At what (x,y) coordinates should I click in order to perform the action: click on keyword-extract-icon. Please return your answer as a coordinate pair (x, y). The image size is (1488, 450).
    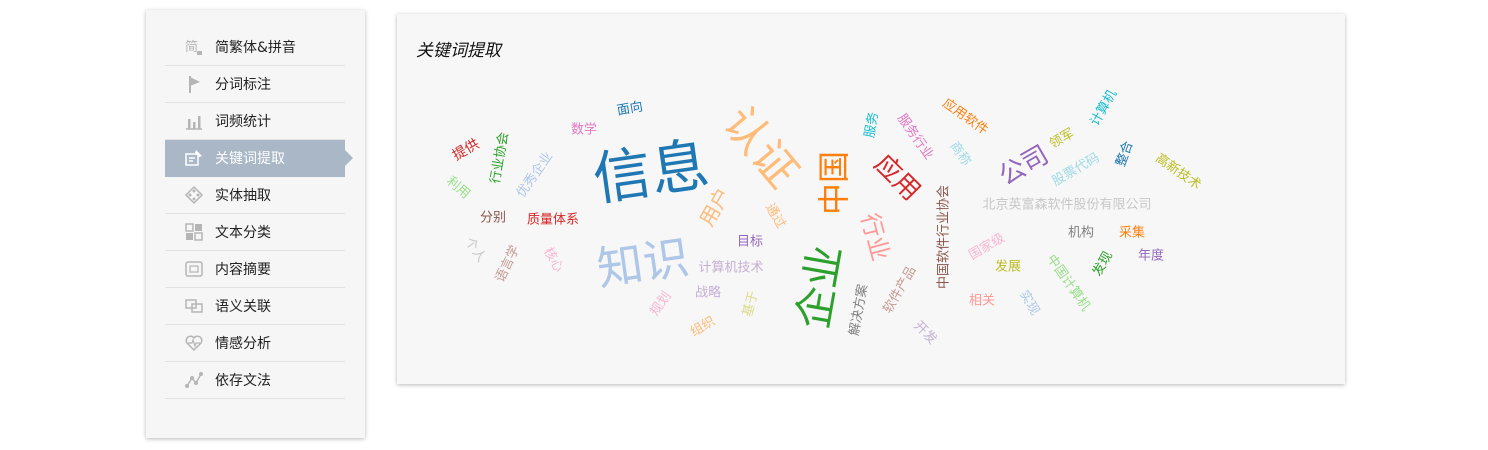
    Looking at the image, I should click on (194, 158).